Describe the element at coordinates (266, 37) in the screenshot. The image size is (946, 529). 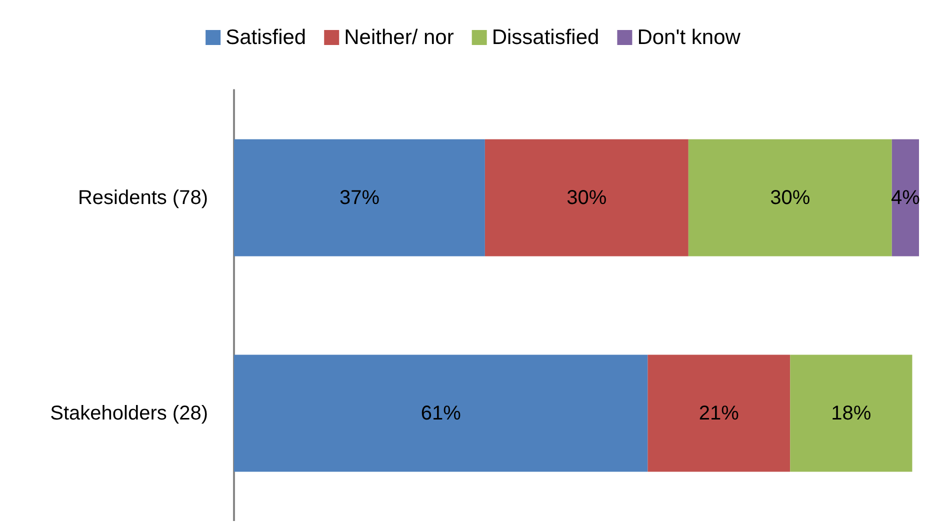
I see `legend-label: Satisfied` at that location.